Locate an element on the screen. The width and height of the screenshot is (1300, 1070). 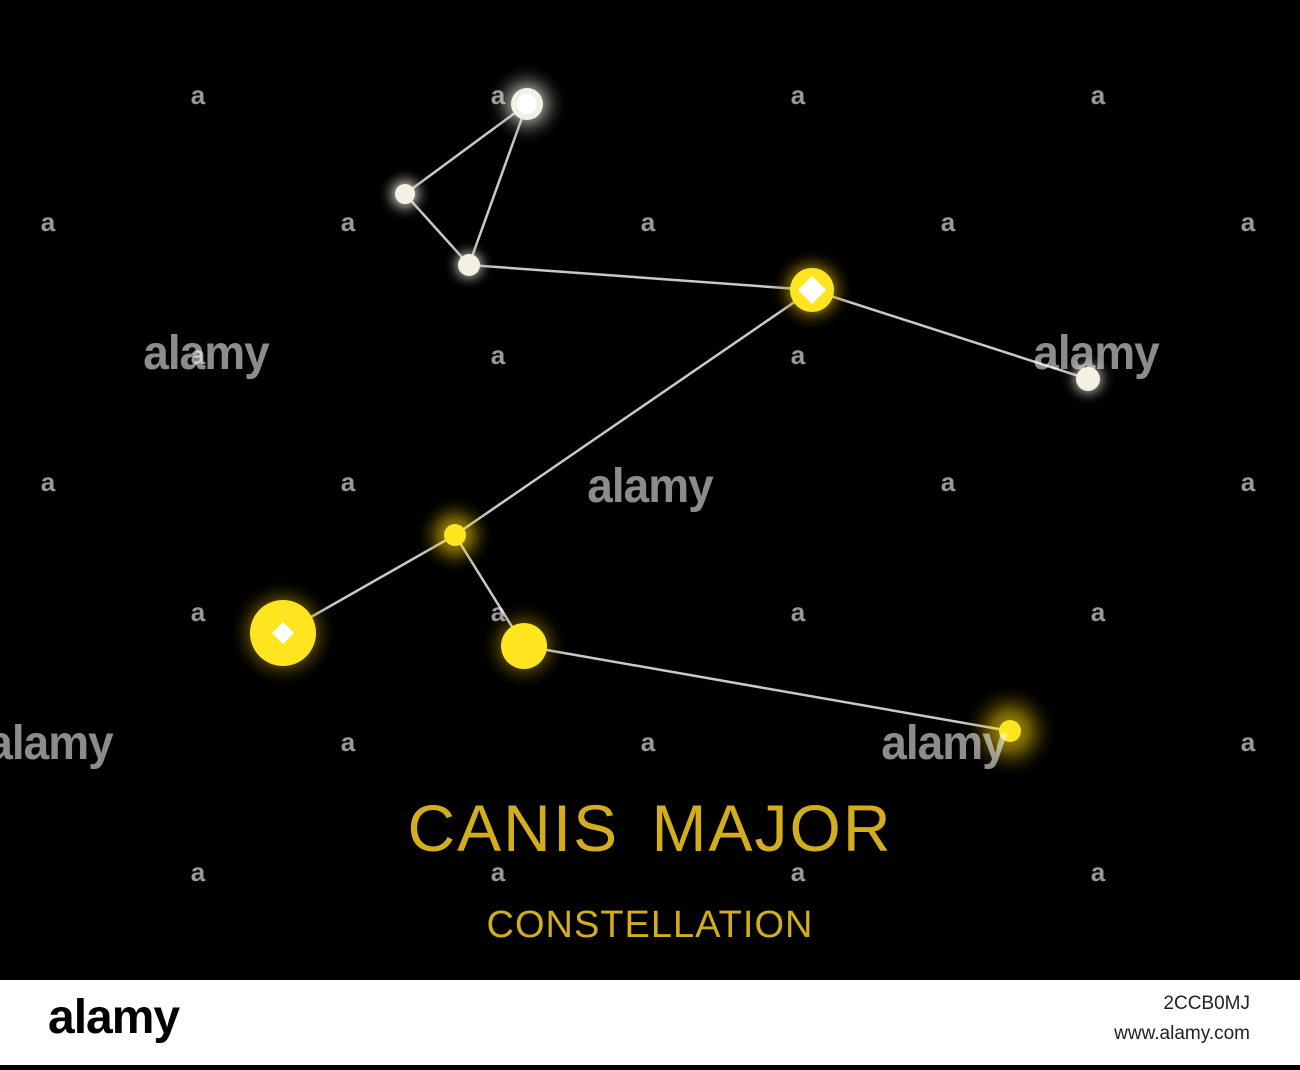
star-yellow-diamond is located at coordinates (812, 290).